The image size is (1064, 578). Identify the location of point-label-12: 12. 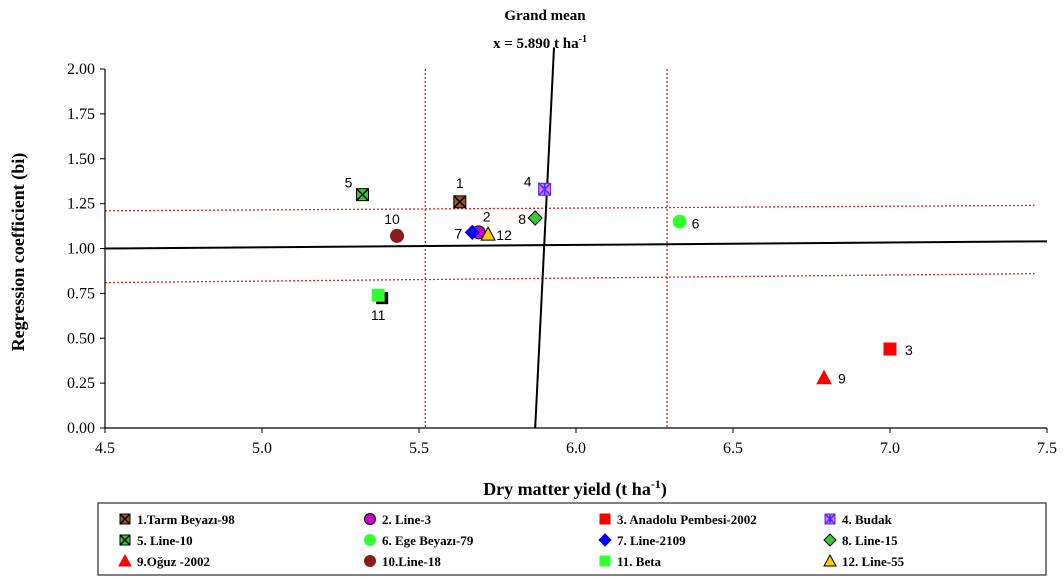
(504, 235).